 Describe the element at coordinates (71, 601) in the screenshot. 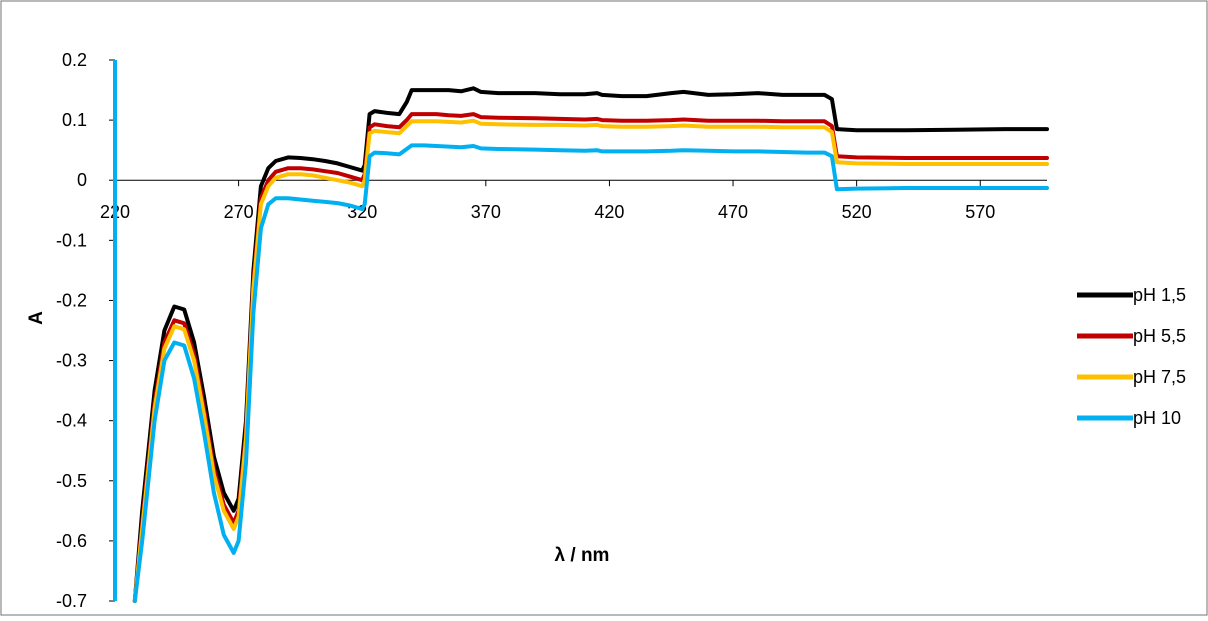

I see `y-tick-label: -0.7` at that location.